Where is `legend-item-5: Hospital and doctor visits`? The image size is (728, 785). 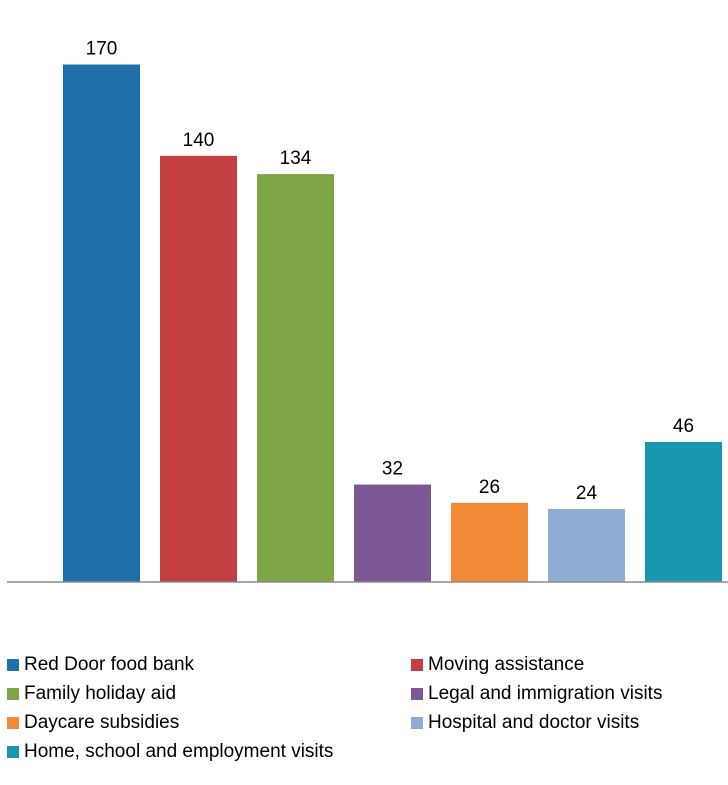 legend-item-5: Hospital and doctor visits is located at coordinates (525, 723).